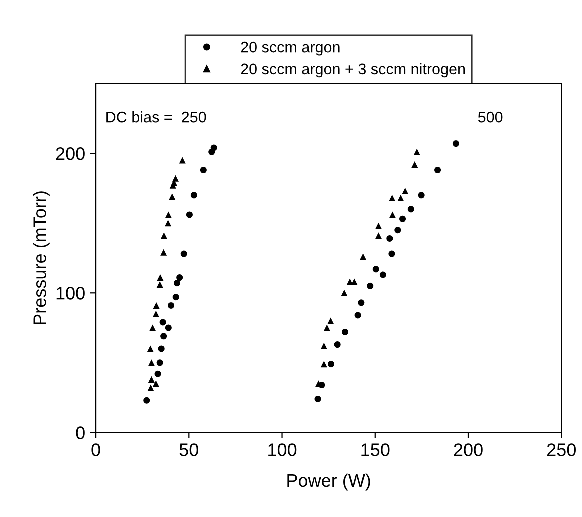  Describe the element at coordinates (156, 117) in the screenshot. I see `annotation: DC bias = 250` at that location.